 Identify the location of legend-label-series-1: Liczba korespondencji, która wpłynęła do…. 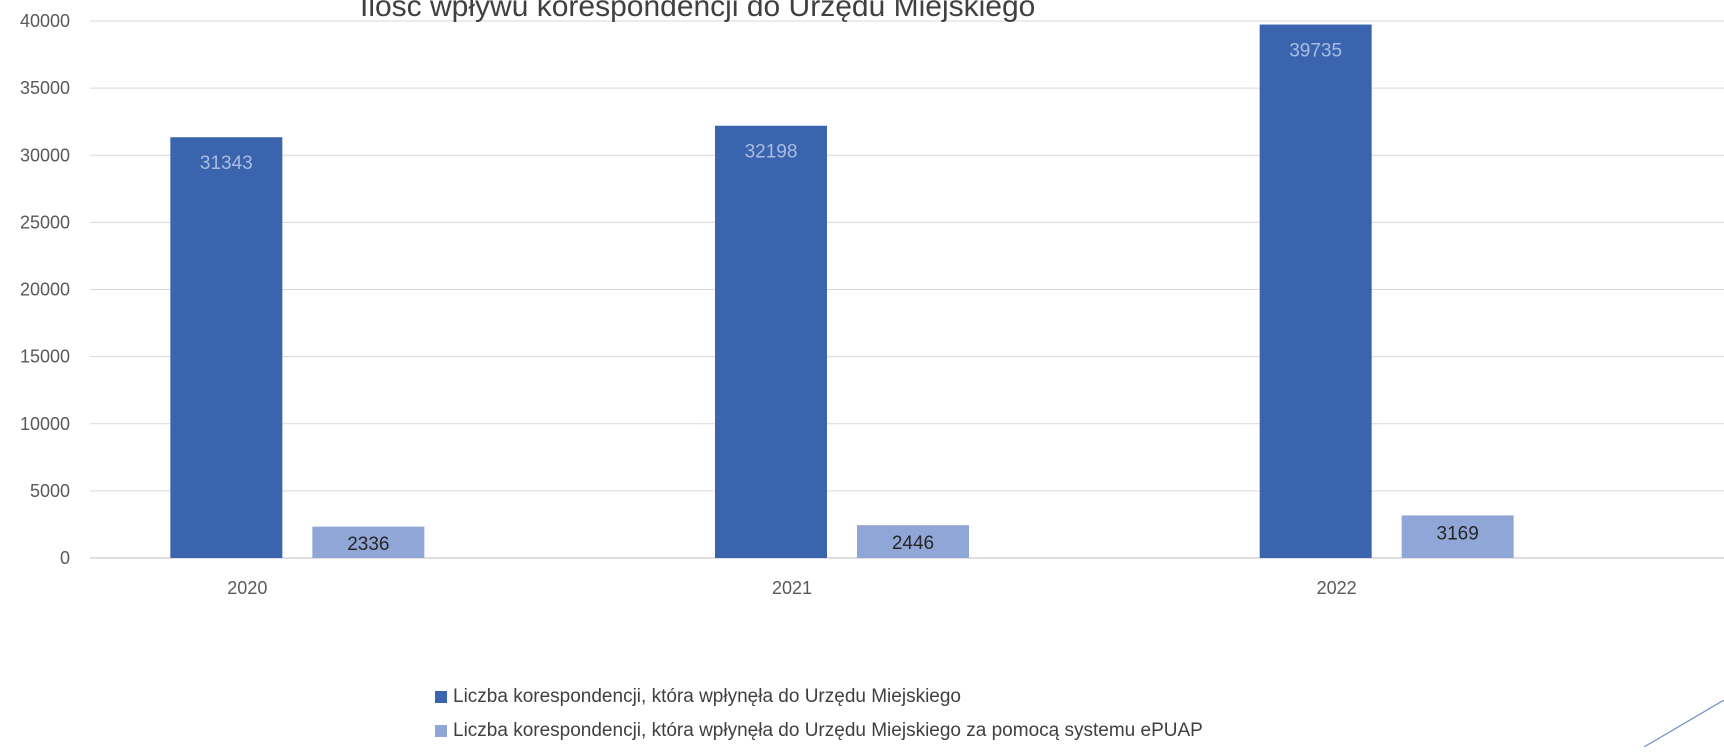
(707, 696).